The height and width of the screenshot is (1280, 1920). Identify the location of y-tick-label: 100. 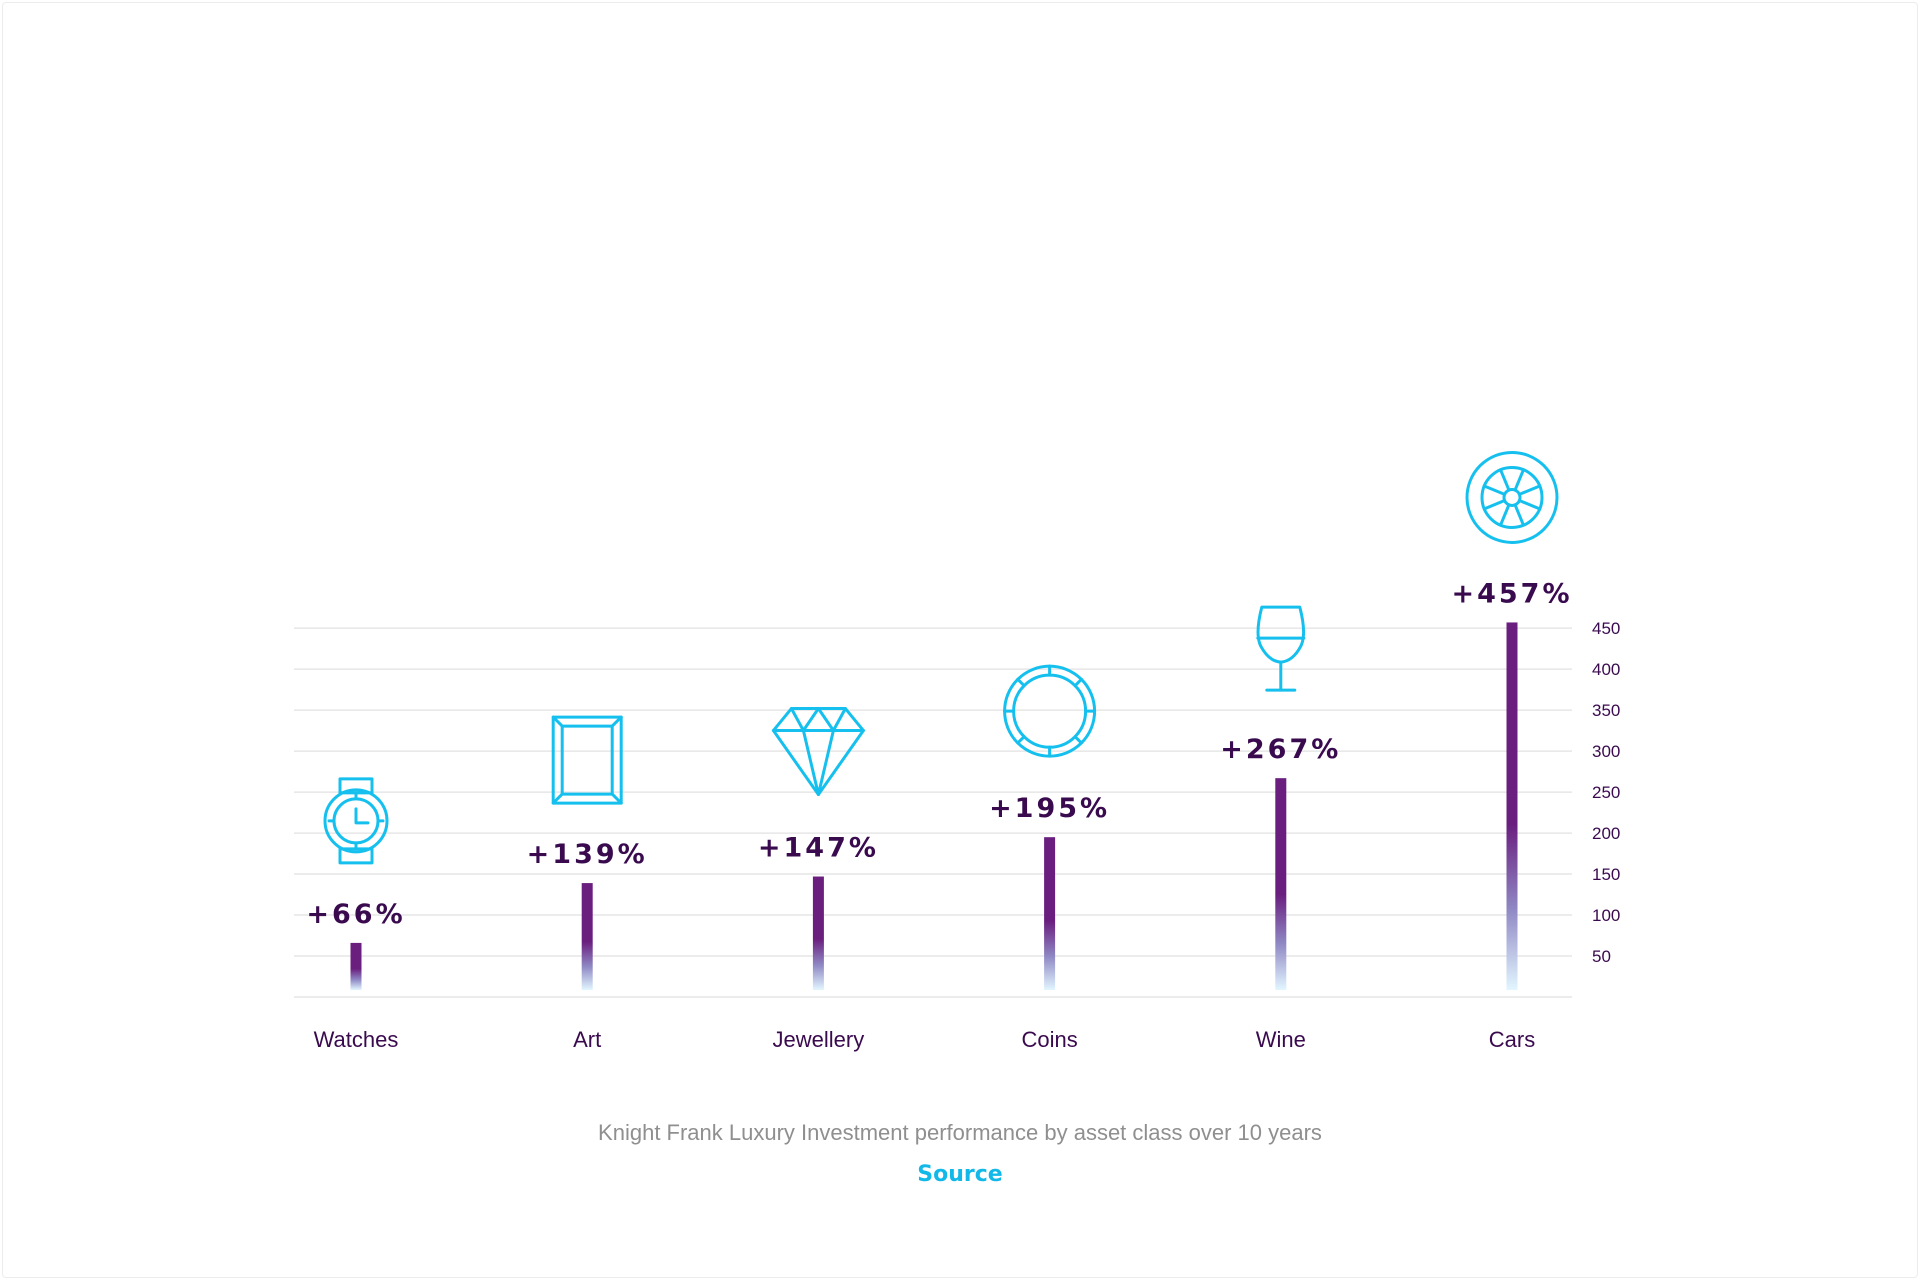
(1606, 915).